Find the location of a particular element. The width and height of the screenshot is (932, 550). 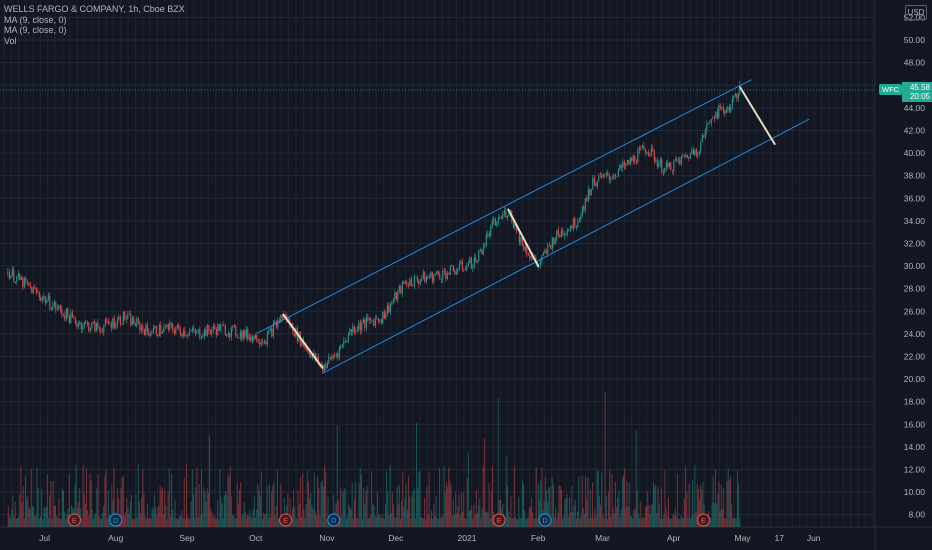

y-tick-label: 52.00 is located at coordinates (915, 17).